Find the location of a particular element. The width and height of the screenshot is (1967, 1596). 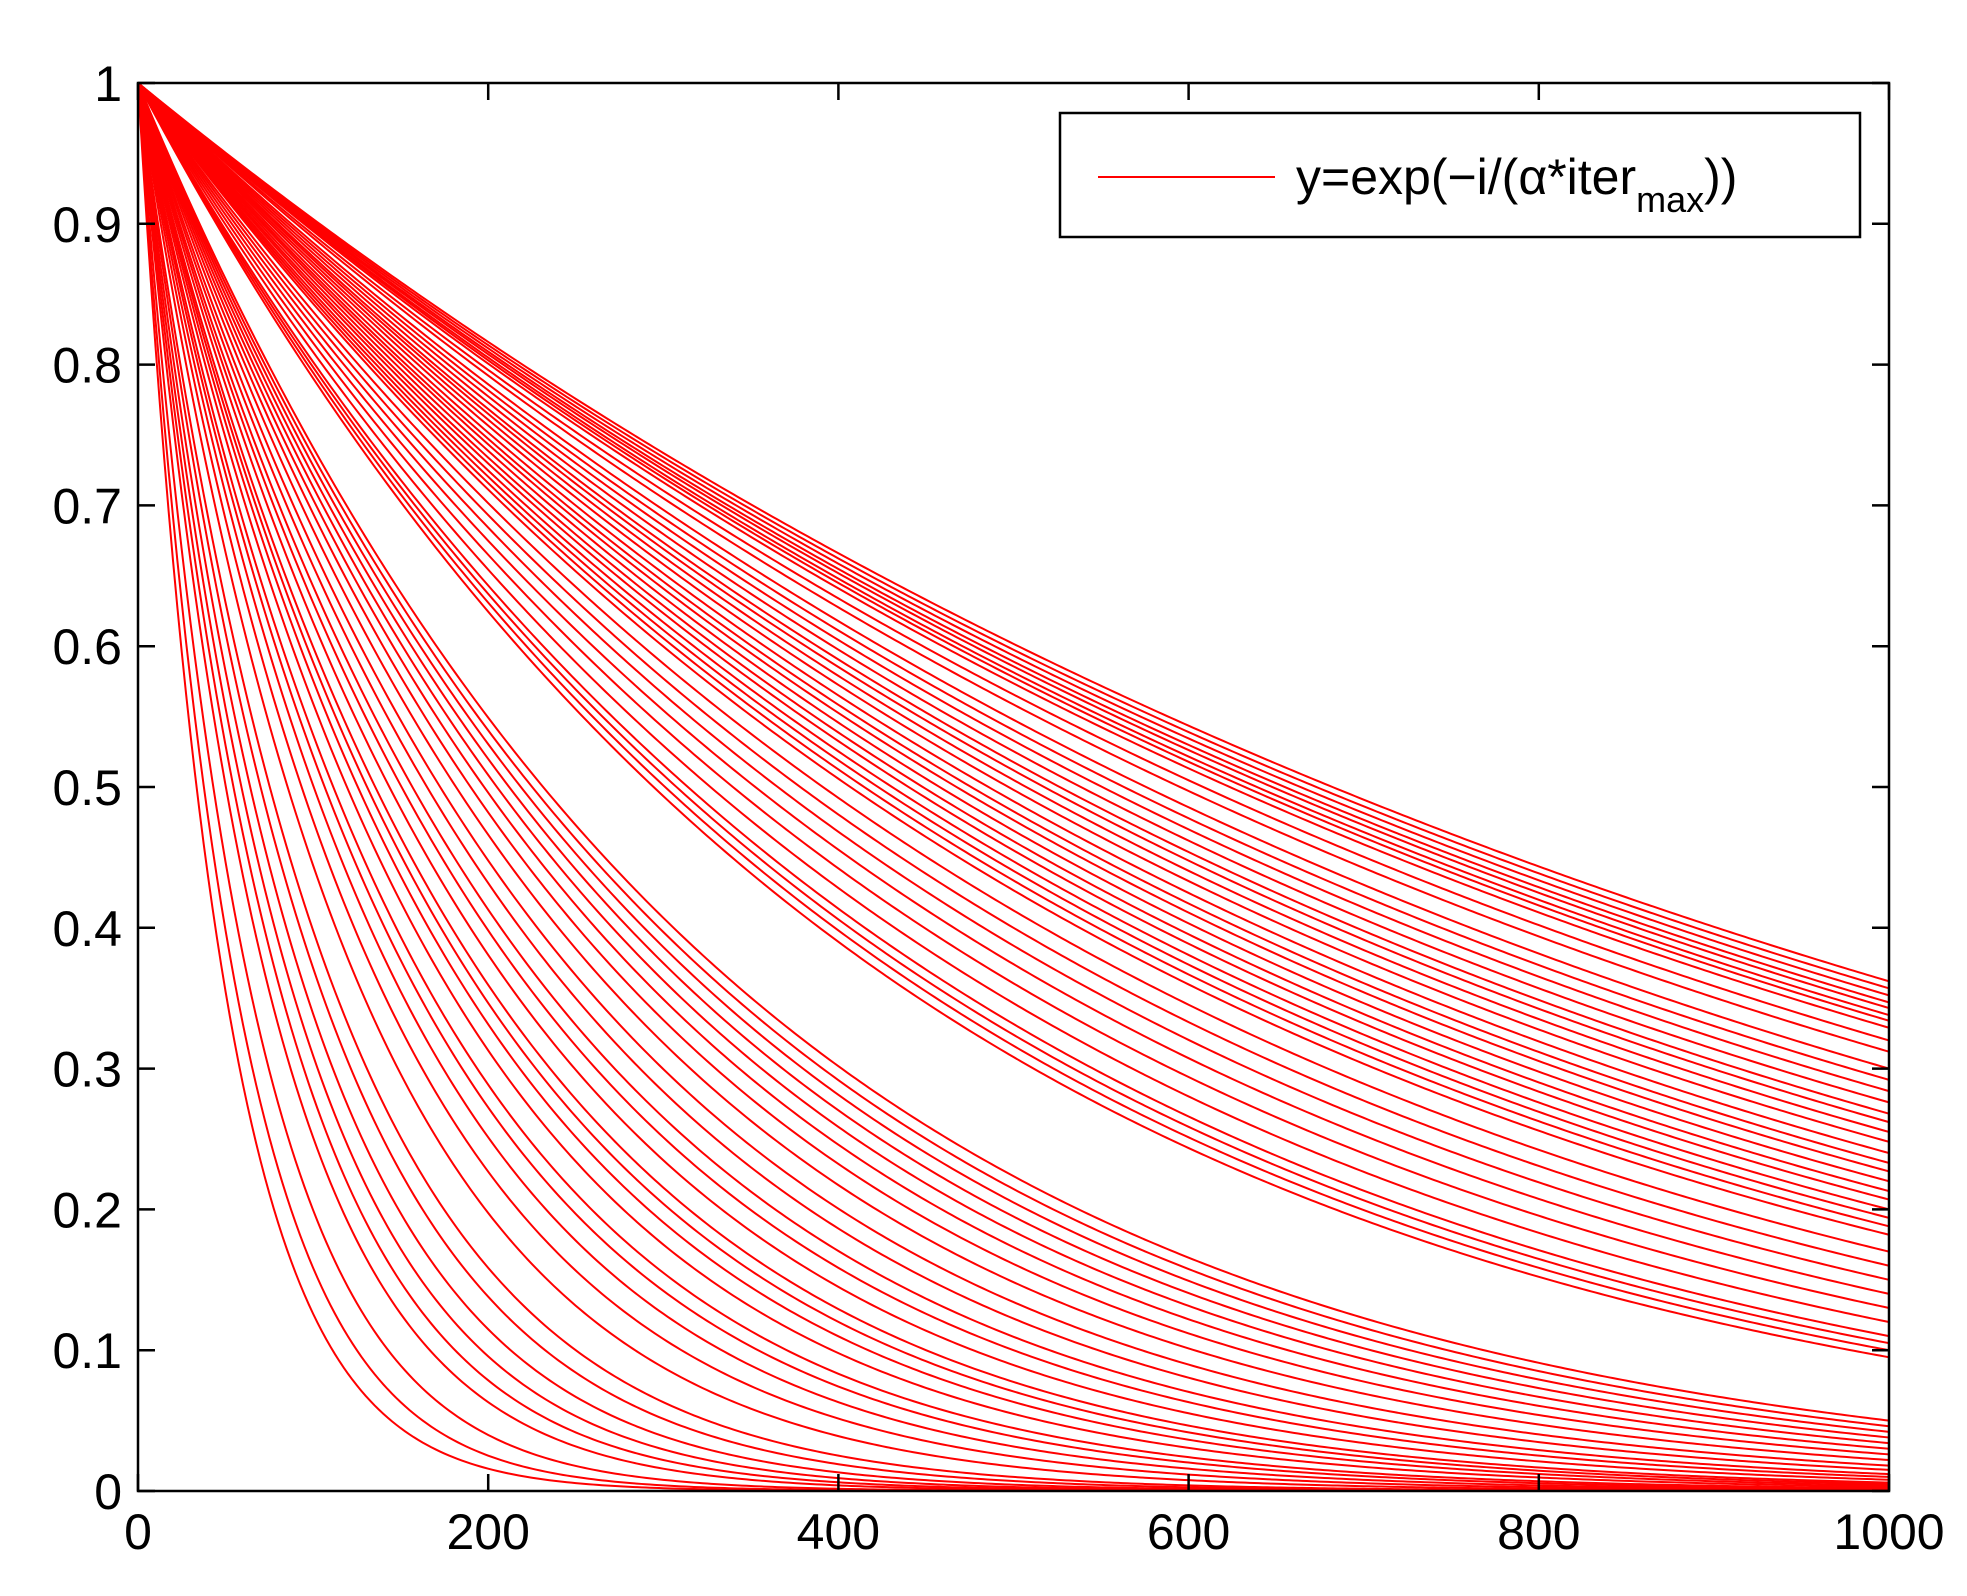

y-tick-label-0.2: 0.2 is located at coordinates (87, 1210).